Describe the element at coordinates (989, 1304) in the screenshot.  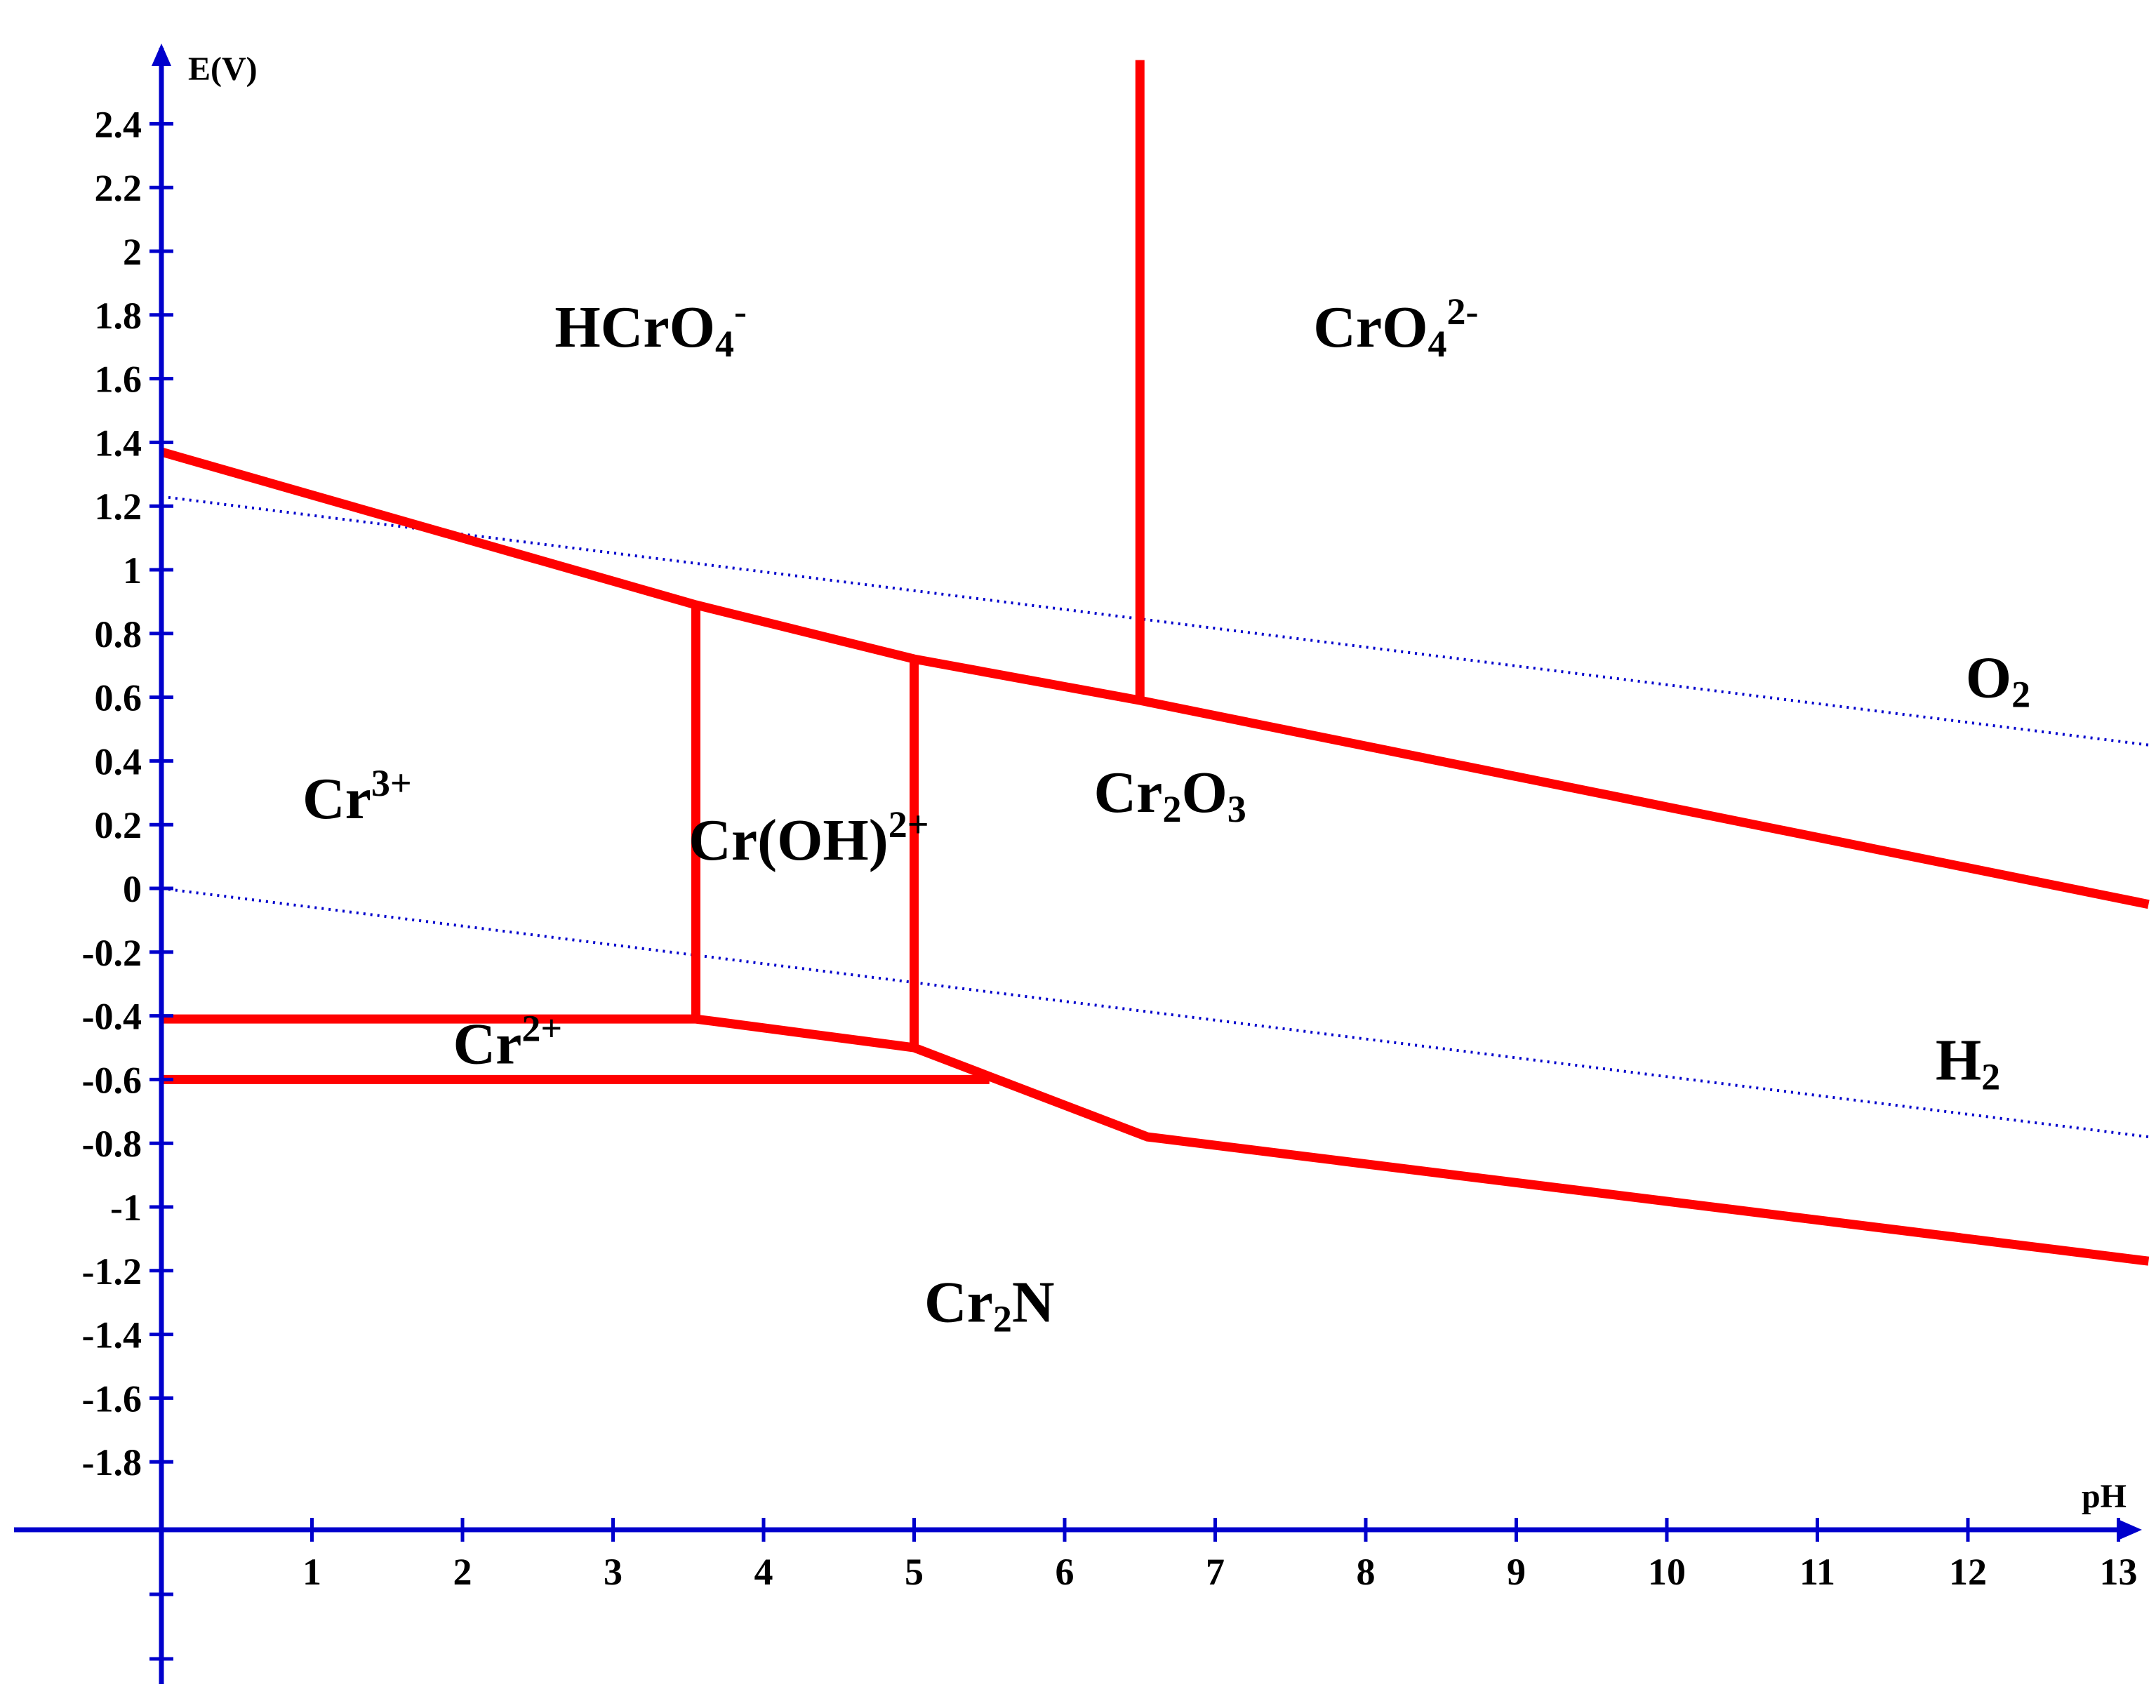
I see `region-label: Cr2N` at that location.